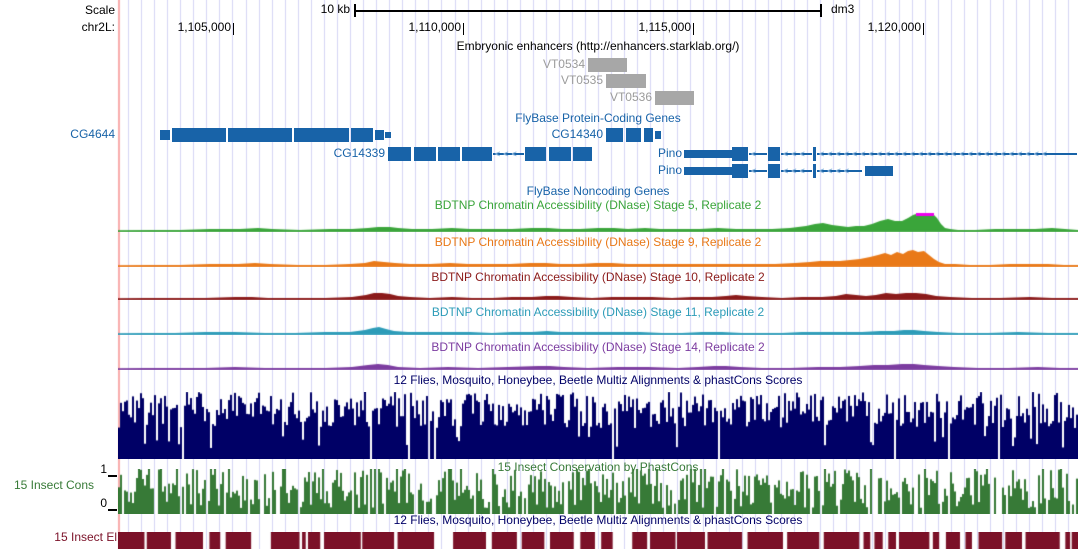  I want to click on chromosome-label: chr2L:, so click(98, 27).